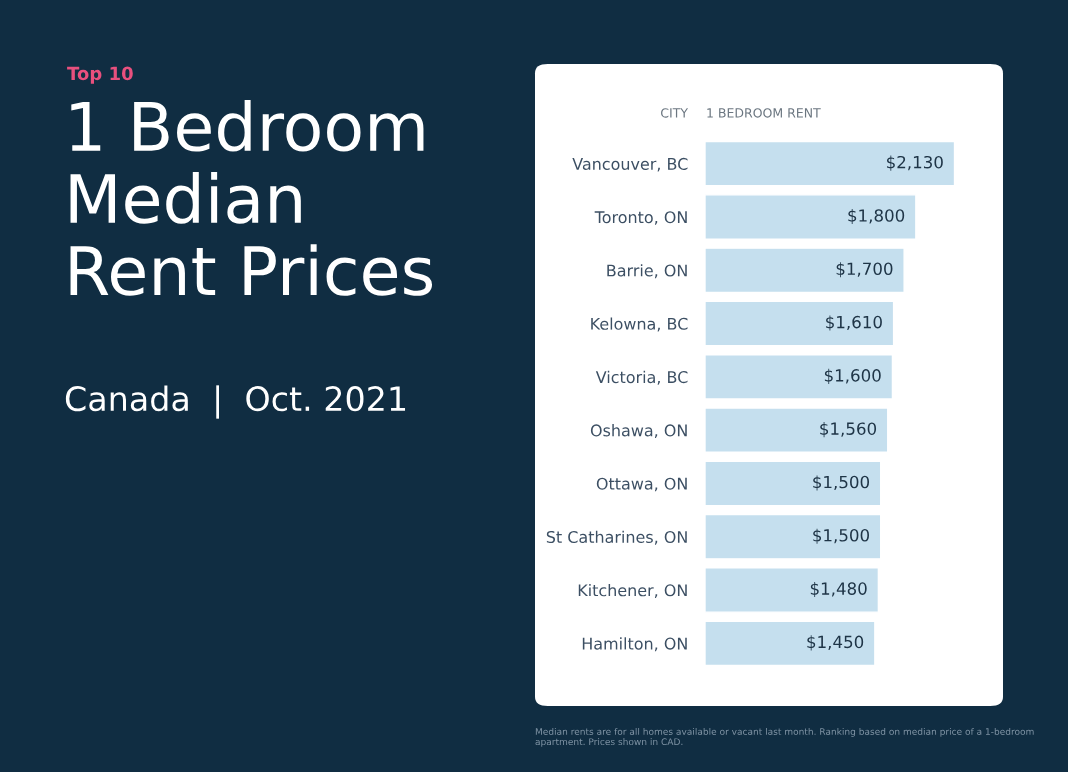 The height and width of the screenshot is (772, 1068). Describe the element at coordinates (616, 537) in the screenshot. I see `y-tick-label: St Catharines, ON` at that location.